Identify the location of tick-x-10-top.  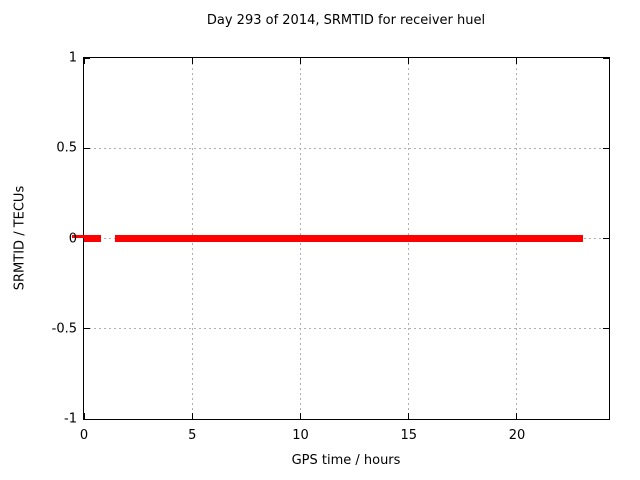
(300, 61).